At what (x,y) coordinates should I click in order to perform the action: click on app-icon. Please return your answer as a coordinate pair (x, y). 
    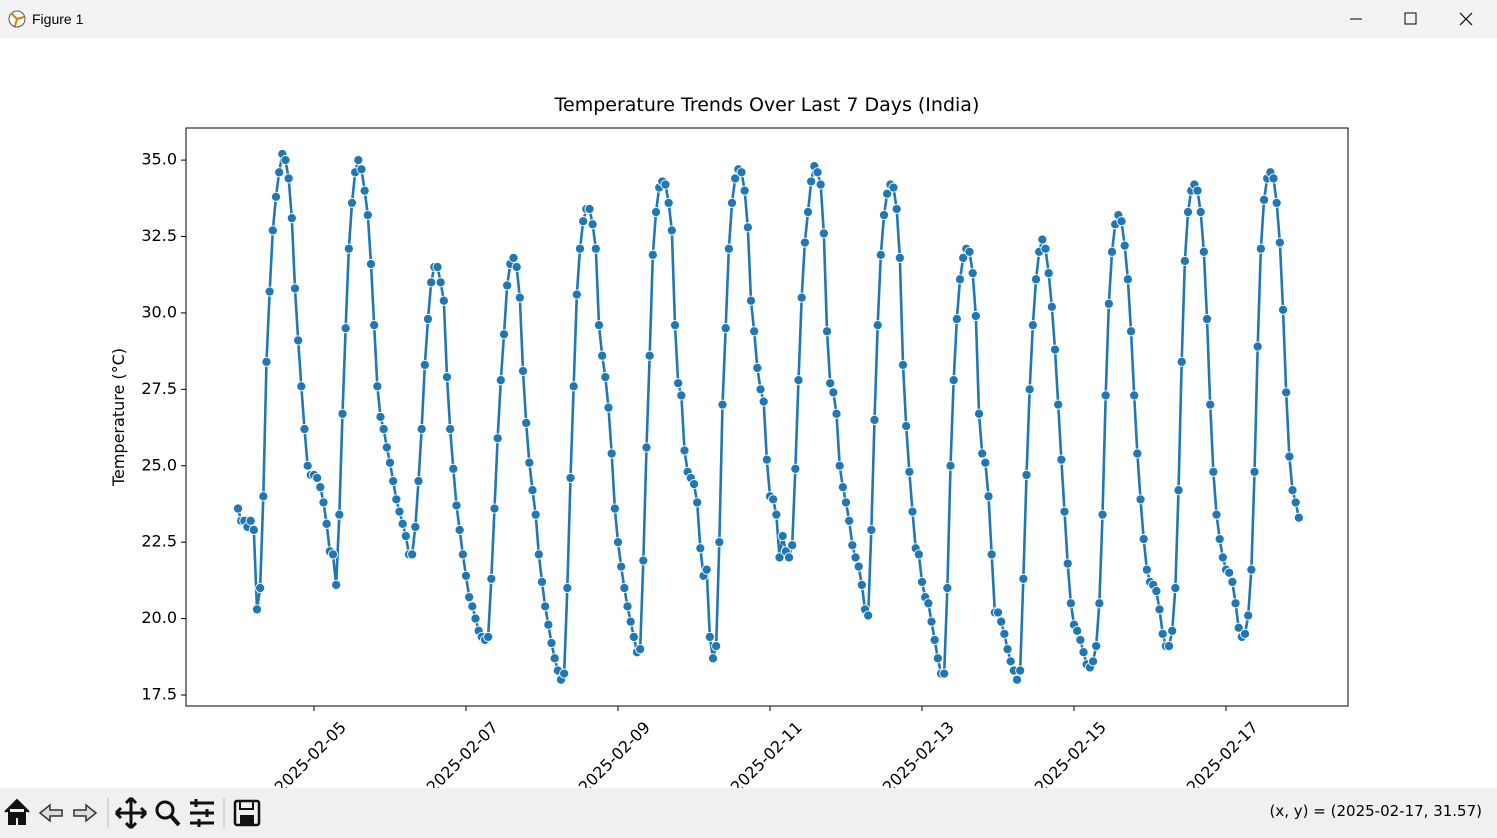
    Looking at the image, I should click on (17, 19).